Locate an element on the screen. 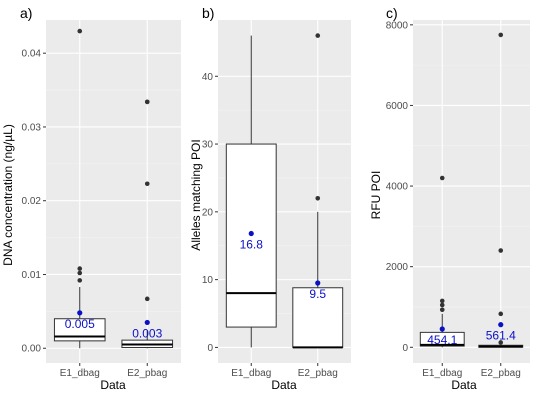 This screenshot has width=550, height=402. y-tick-label: 30 is located at coordinates (208, 145).